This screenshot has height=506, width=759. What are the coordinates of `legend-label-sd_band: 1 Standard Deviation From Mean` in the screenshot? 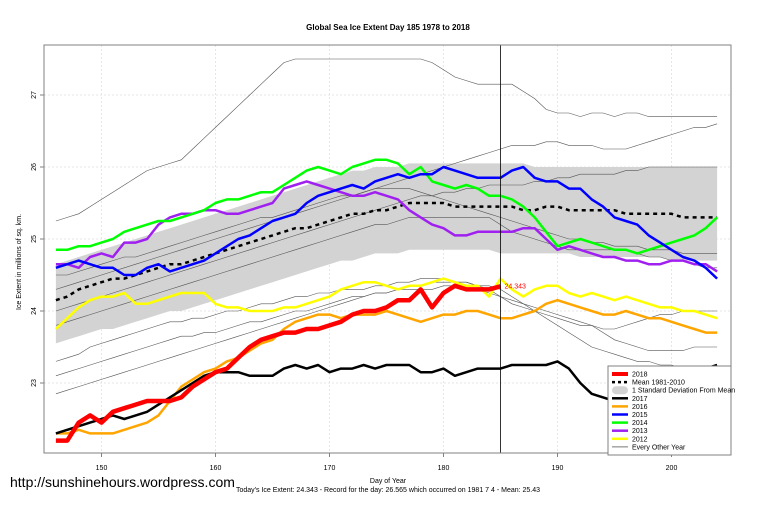 It's located at (683, 391).